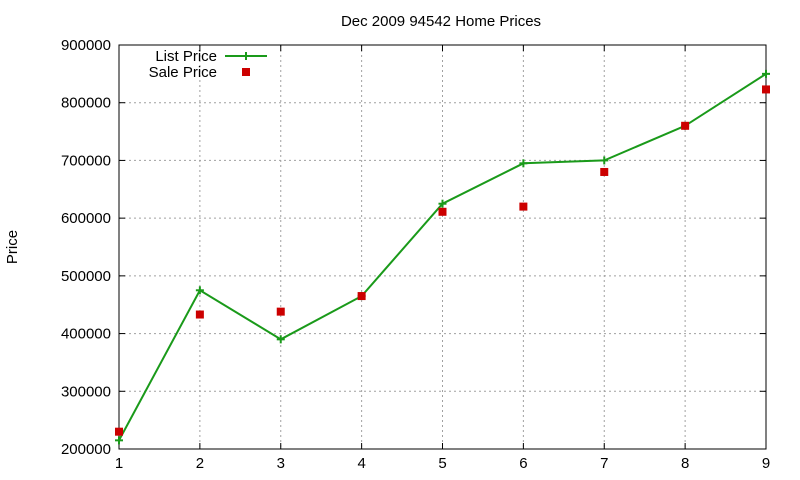 The height and width of the screenshot is (480, 800). I want to click on y-tick-label: 600000, so click(86, 218).